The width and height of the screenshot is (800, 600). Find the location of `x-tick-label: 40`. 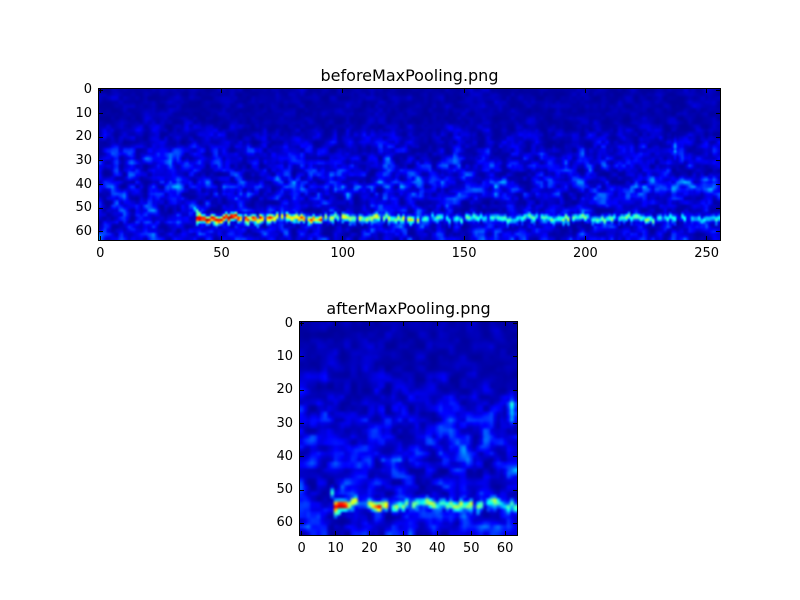

x-tick-label: 40 is located at coordinates (437, 548).